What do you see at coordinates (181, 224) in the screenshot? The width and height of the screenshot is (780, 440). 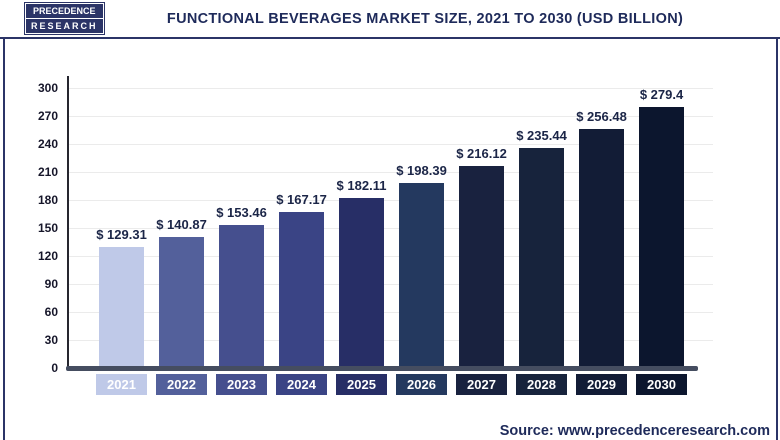 I see `bar-value-label: $ 140.87` at bounding box center [181, 224].